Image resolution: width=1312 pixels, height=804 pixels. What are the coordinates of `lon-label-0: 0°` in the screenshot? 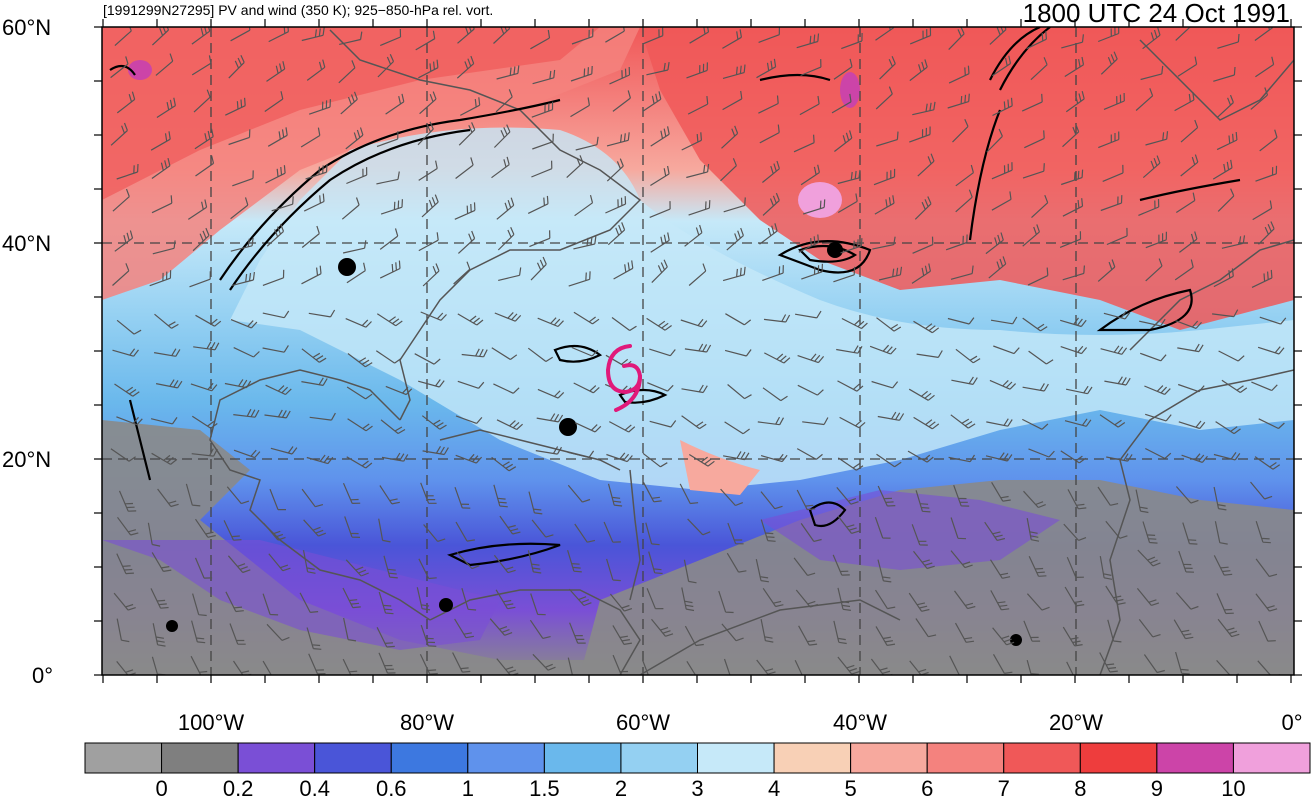 It's located at (1292, 722).